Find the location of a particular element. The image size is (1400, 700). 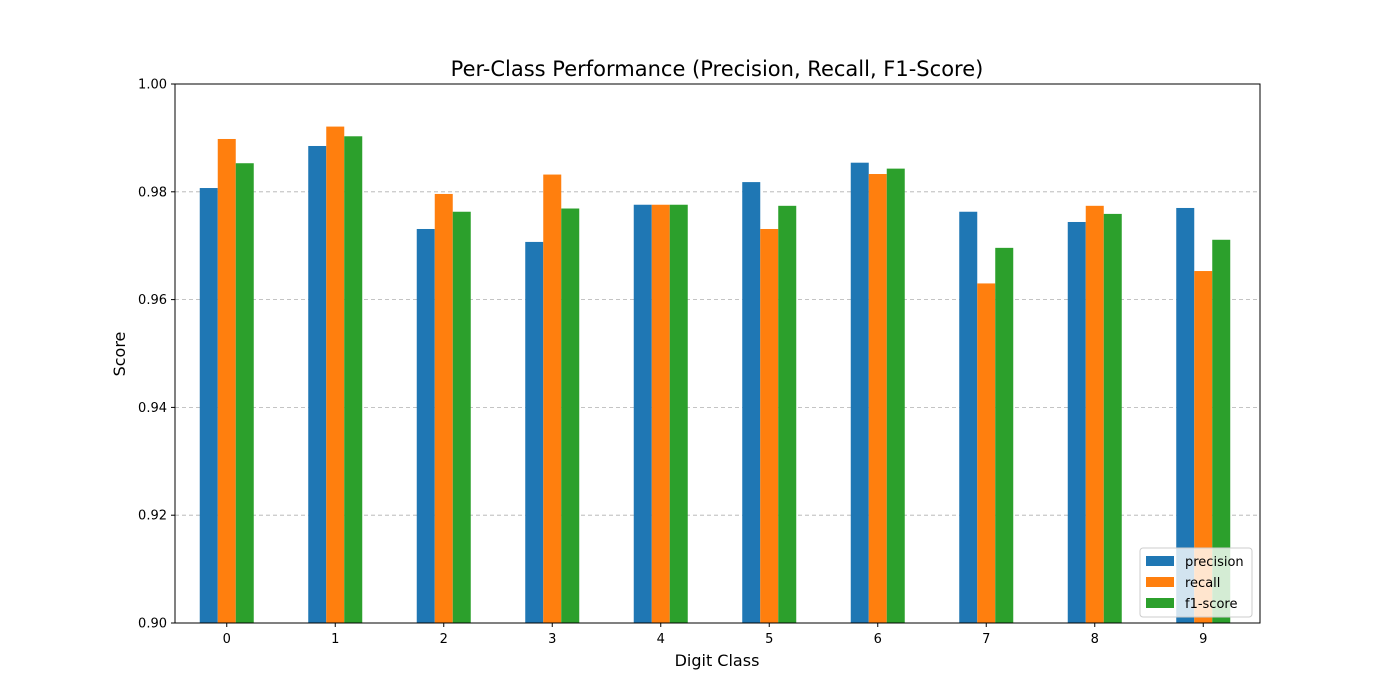

x-tick-label: 6 is located at coordinates (878, 639).